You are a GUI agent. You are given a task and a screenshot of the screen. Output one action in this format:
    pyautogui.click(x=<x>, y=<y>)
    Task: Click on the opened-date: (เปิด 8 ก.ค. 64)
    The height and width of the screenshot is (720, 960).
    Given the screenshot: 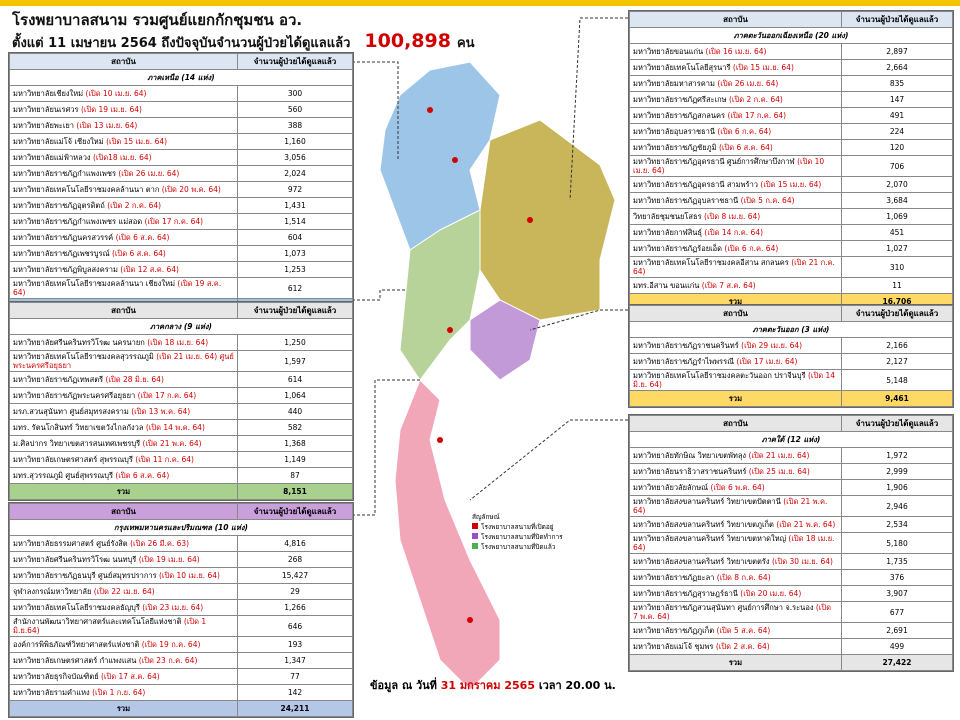 What is the action you would take?
    pyautogui.click(x=743, y=577)
    